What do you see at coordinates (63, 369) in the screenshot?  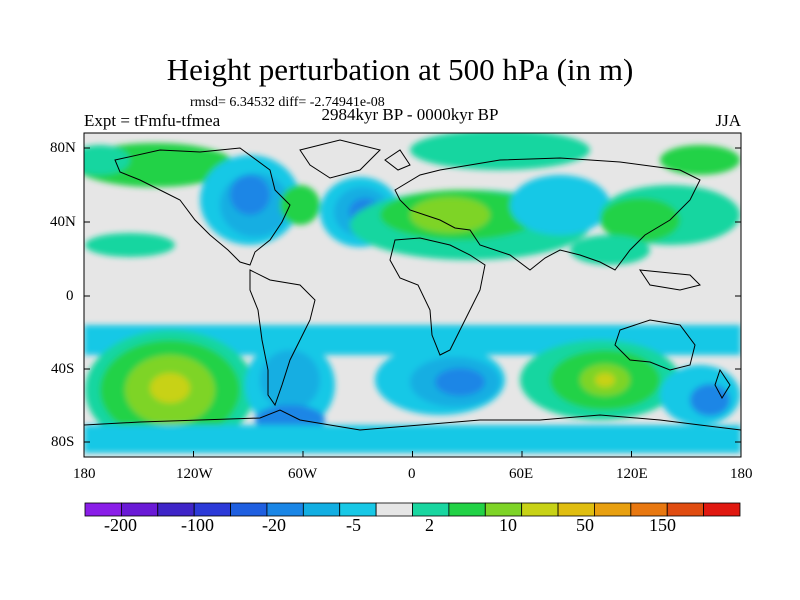 I see `lat-label-40s: 40S` at bounding box center [63, 369].